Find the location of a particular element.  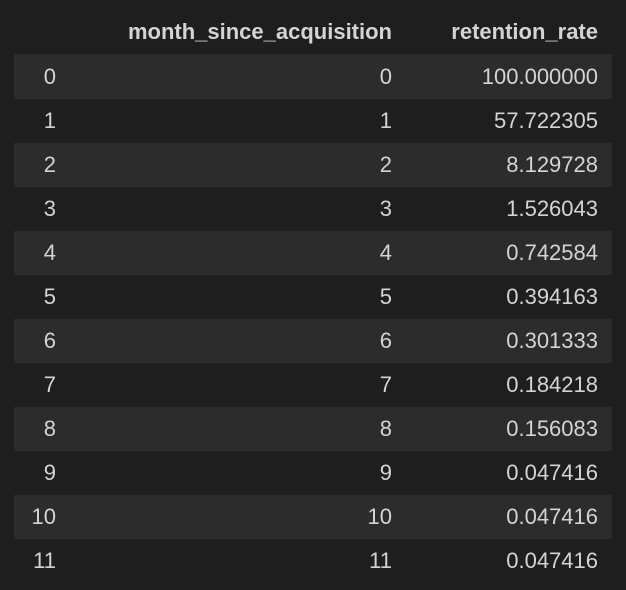

month-since-acquisition-cell: 3 is located at coordinates (385, 208).